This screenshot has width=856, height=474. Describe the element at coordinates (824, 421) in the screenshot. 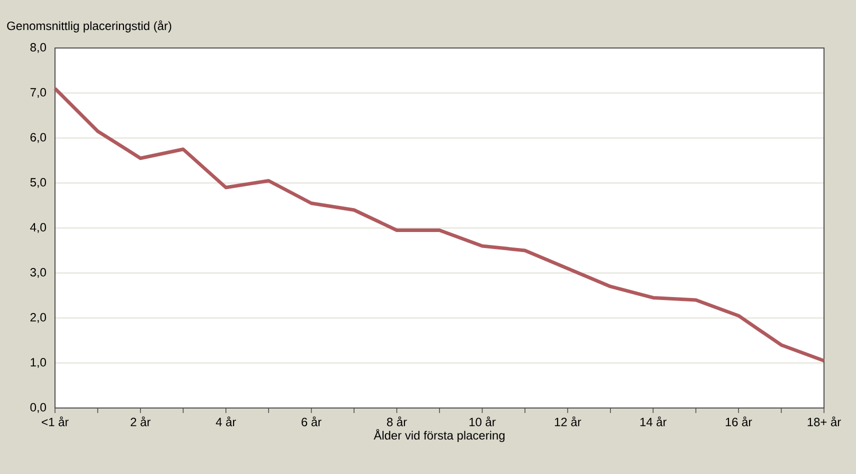

I see `x-tick-label: 18+ år` at that location.